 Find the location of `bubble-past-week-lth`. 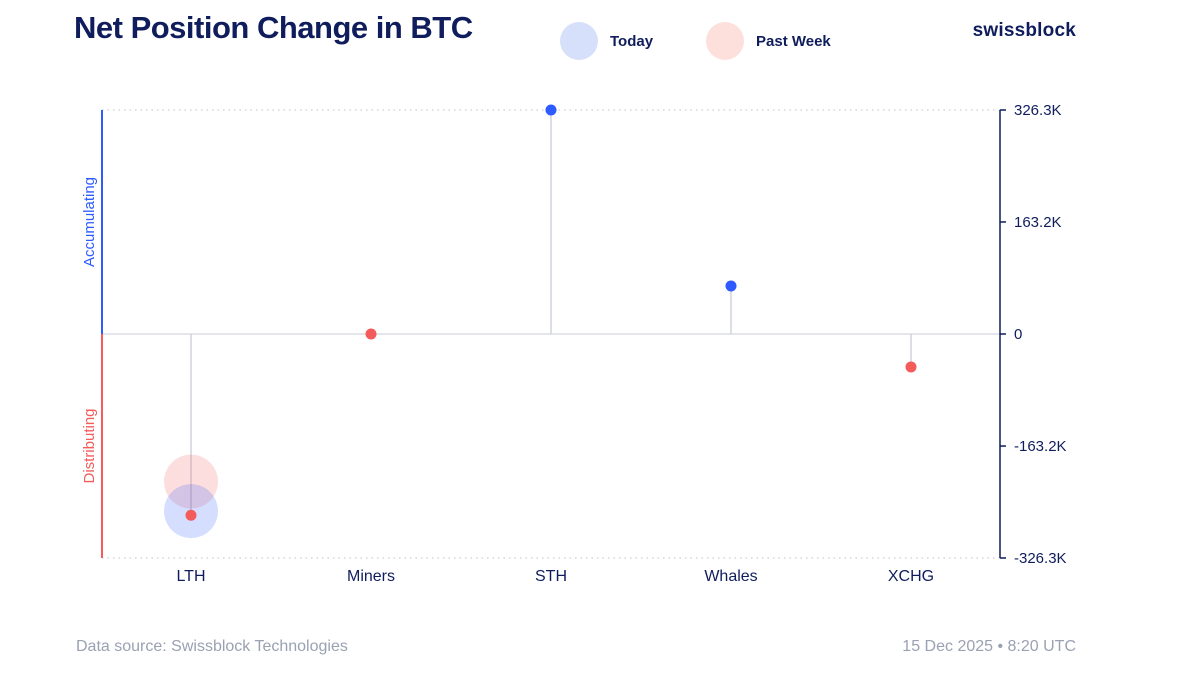

bubble-past-week-lth is located at coordinates (191, 481).